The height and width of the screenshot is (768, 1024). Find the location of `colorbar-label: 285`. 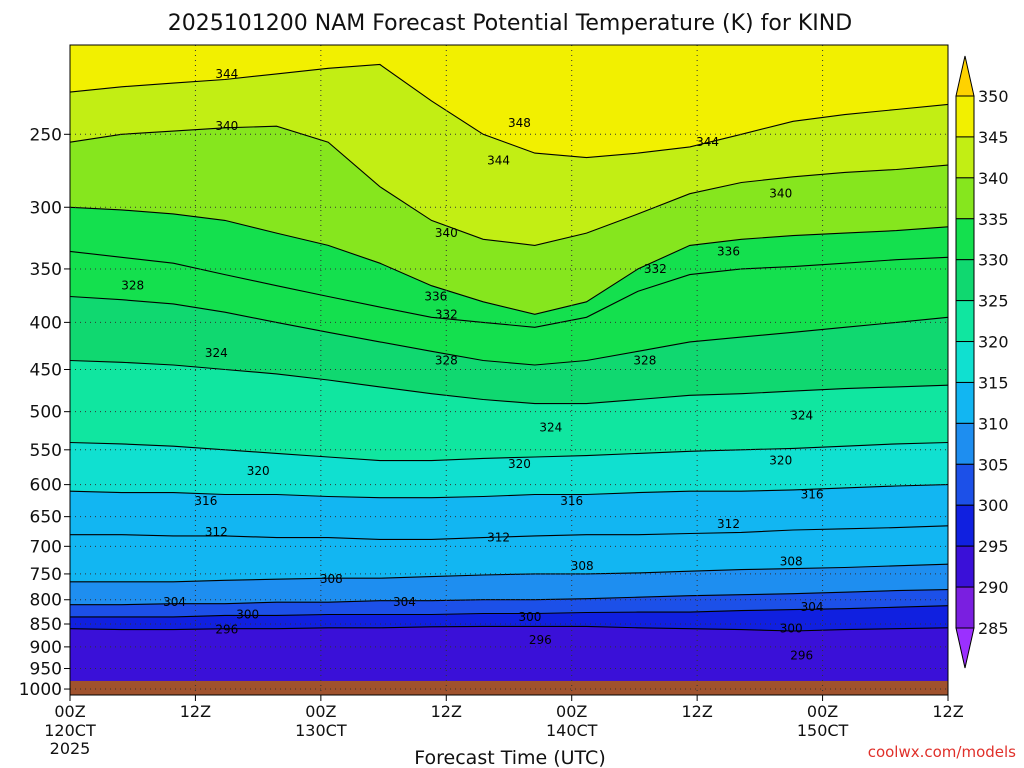

colorbar-label: 285 is located at coordinates (993, 628).